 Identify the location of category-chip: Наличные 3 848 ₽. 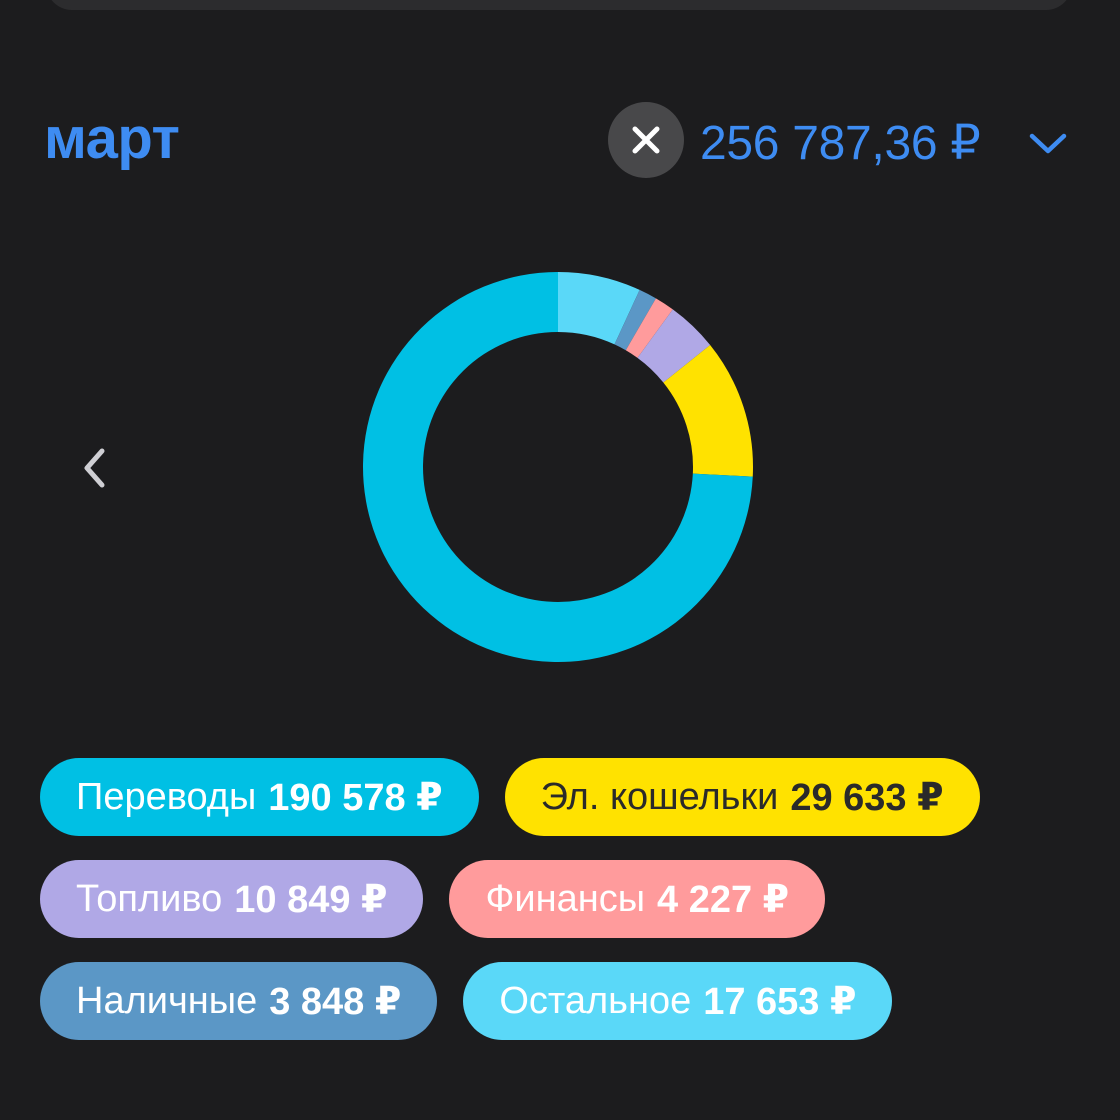
(239, 1001).